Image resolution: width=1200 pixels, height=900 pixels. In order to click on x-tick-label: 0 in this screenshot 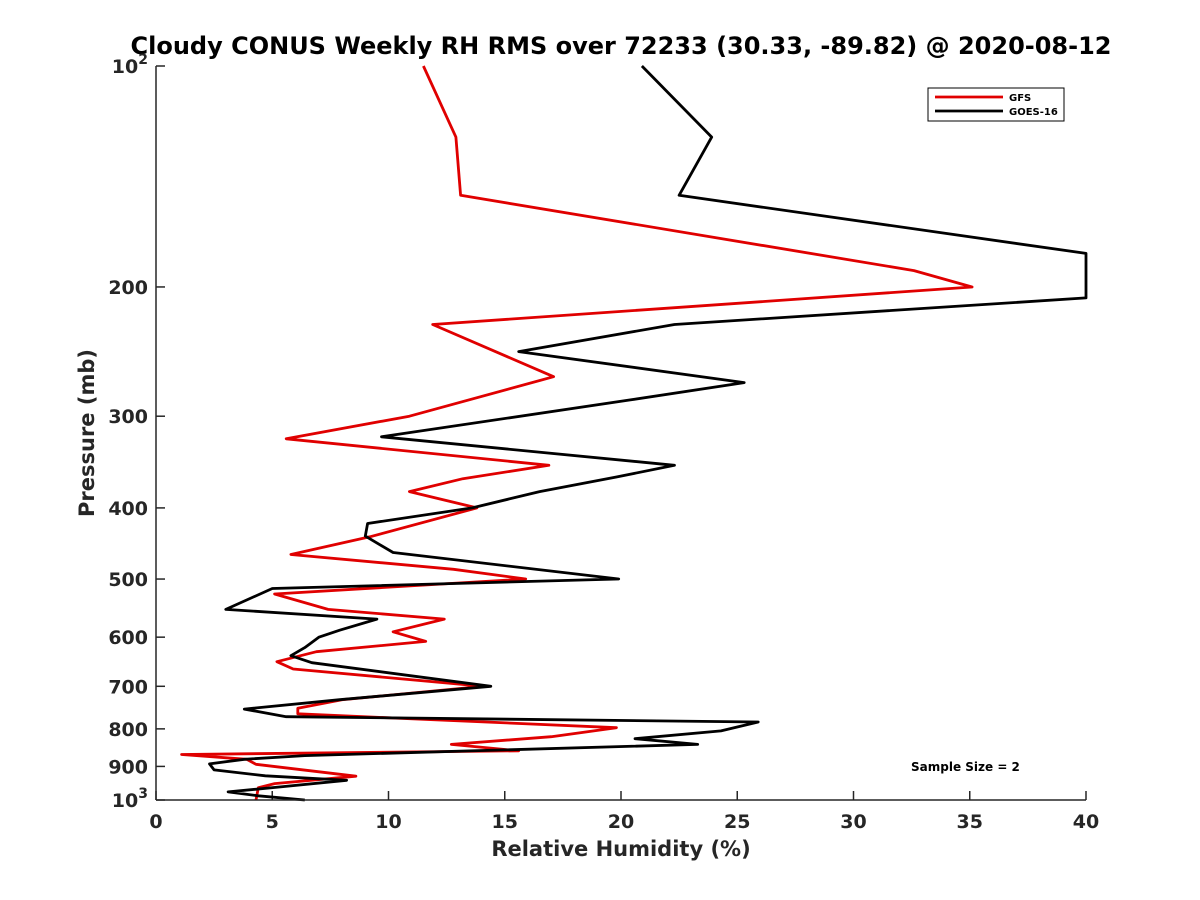, I will do `click(155, 822)`.